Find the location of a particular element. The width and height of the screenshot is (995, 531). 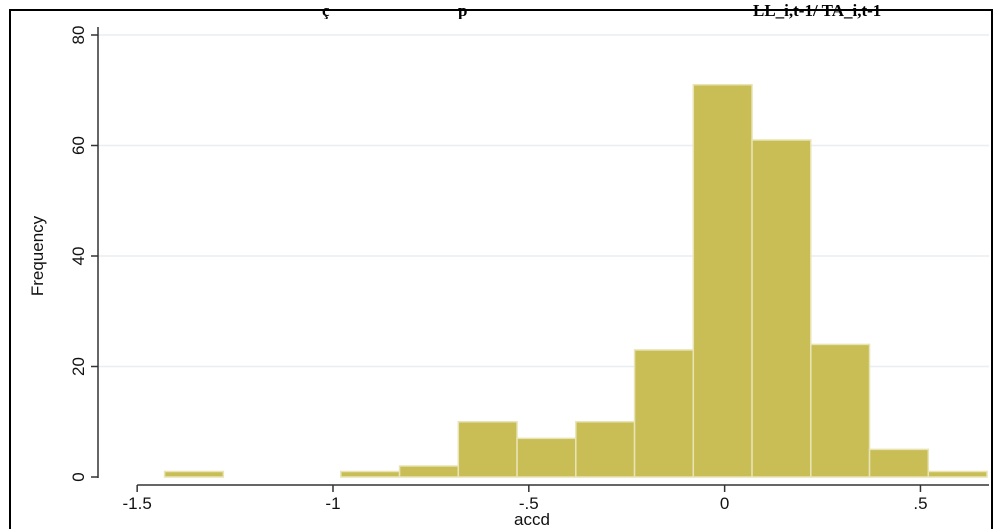

y-tick-label-2: 40 is located at coordinates (78, 256).